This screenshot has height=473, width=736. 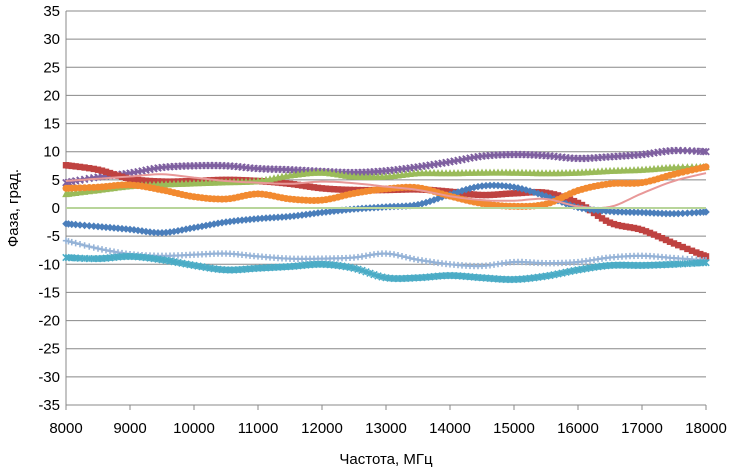 I want to click on y-tick-labels: 35 30 25 20 15 10 5 0 -5 -10 -15 -20 -25 -30 -35, so click(x=49, y=208).